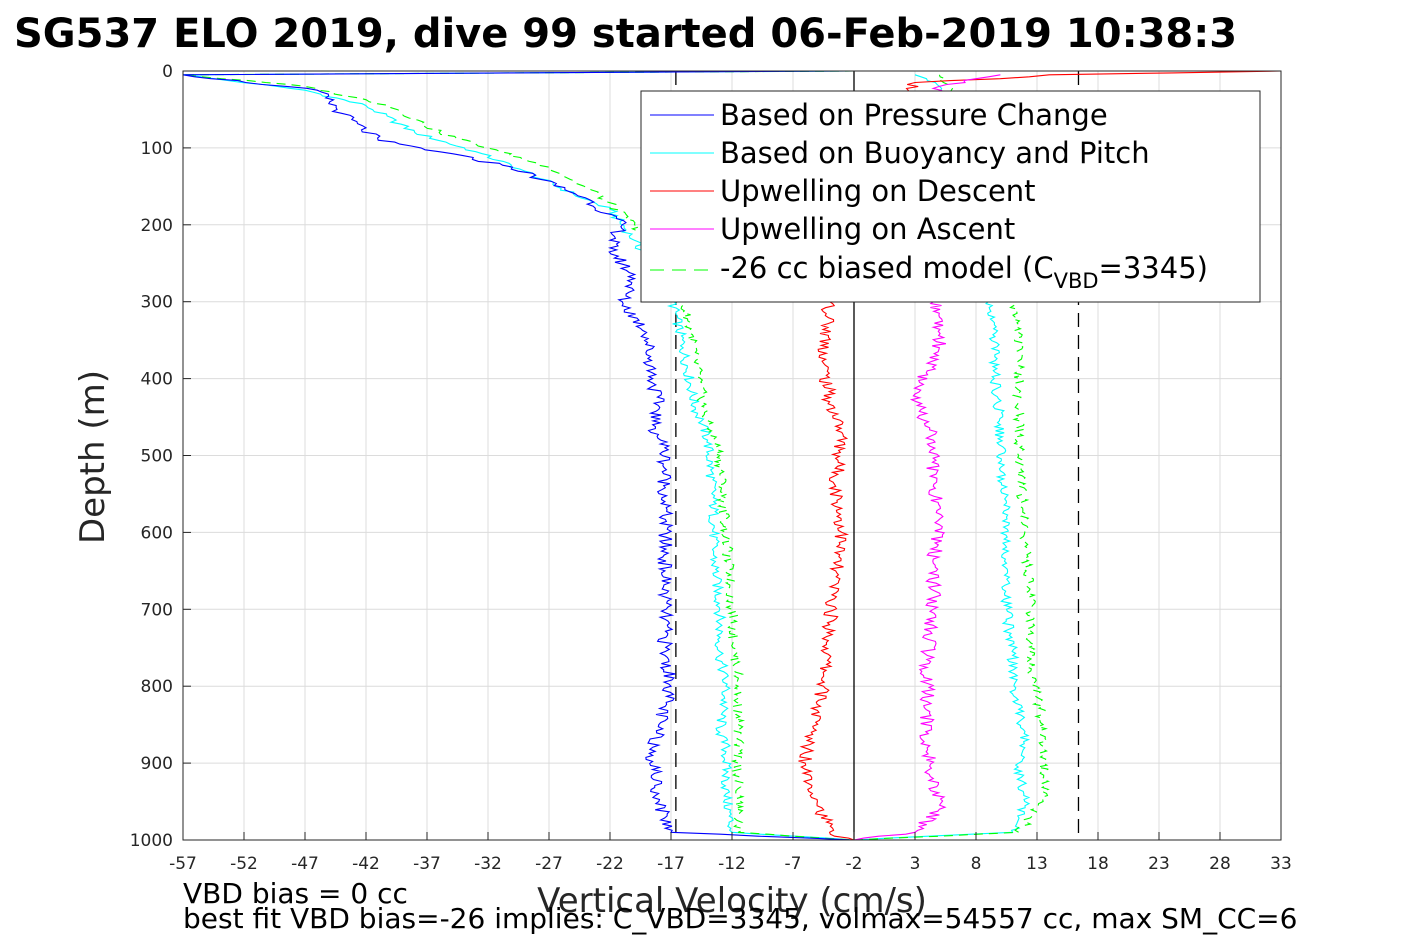 The image size is (1417, 945). Describe the element at coordinates (93, 457) in the screenshot. I see `y-axis-label: Depth (m)` at that location.